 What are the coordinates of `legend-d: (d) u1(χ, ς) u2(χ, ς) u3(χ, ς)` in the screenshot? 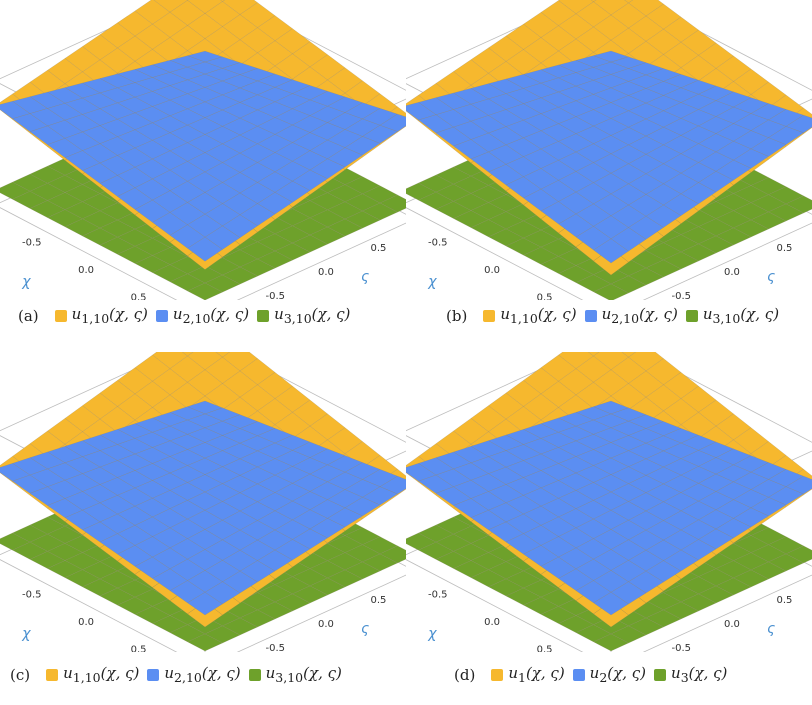 It's located at (590, 674).